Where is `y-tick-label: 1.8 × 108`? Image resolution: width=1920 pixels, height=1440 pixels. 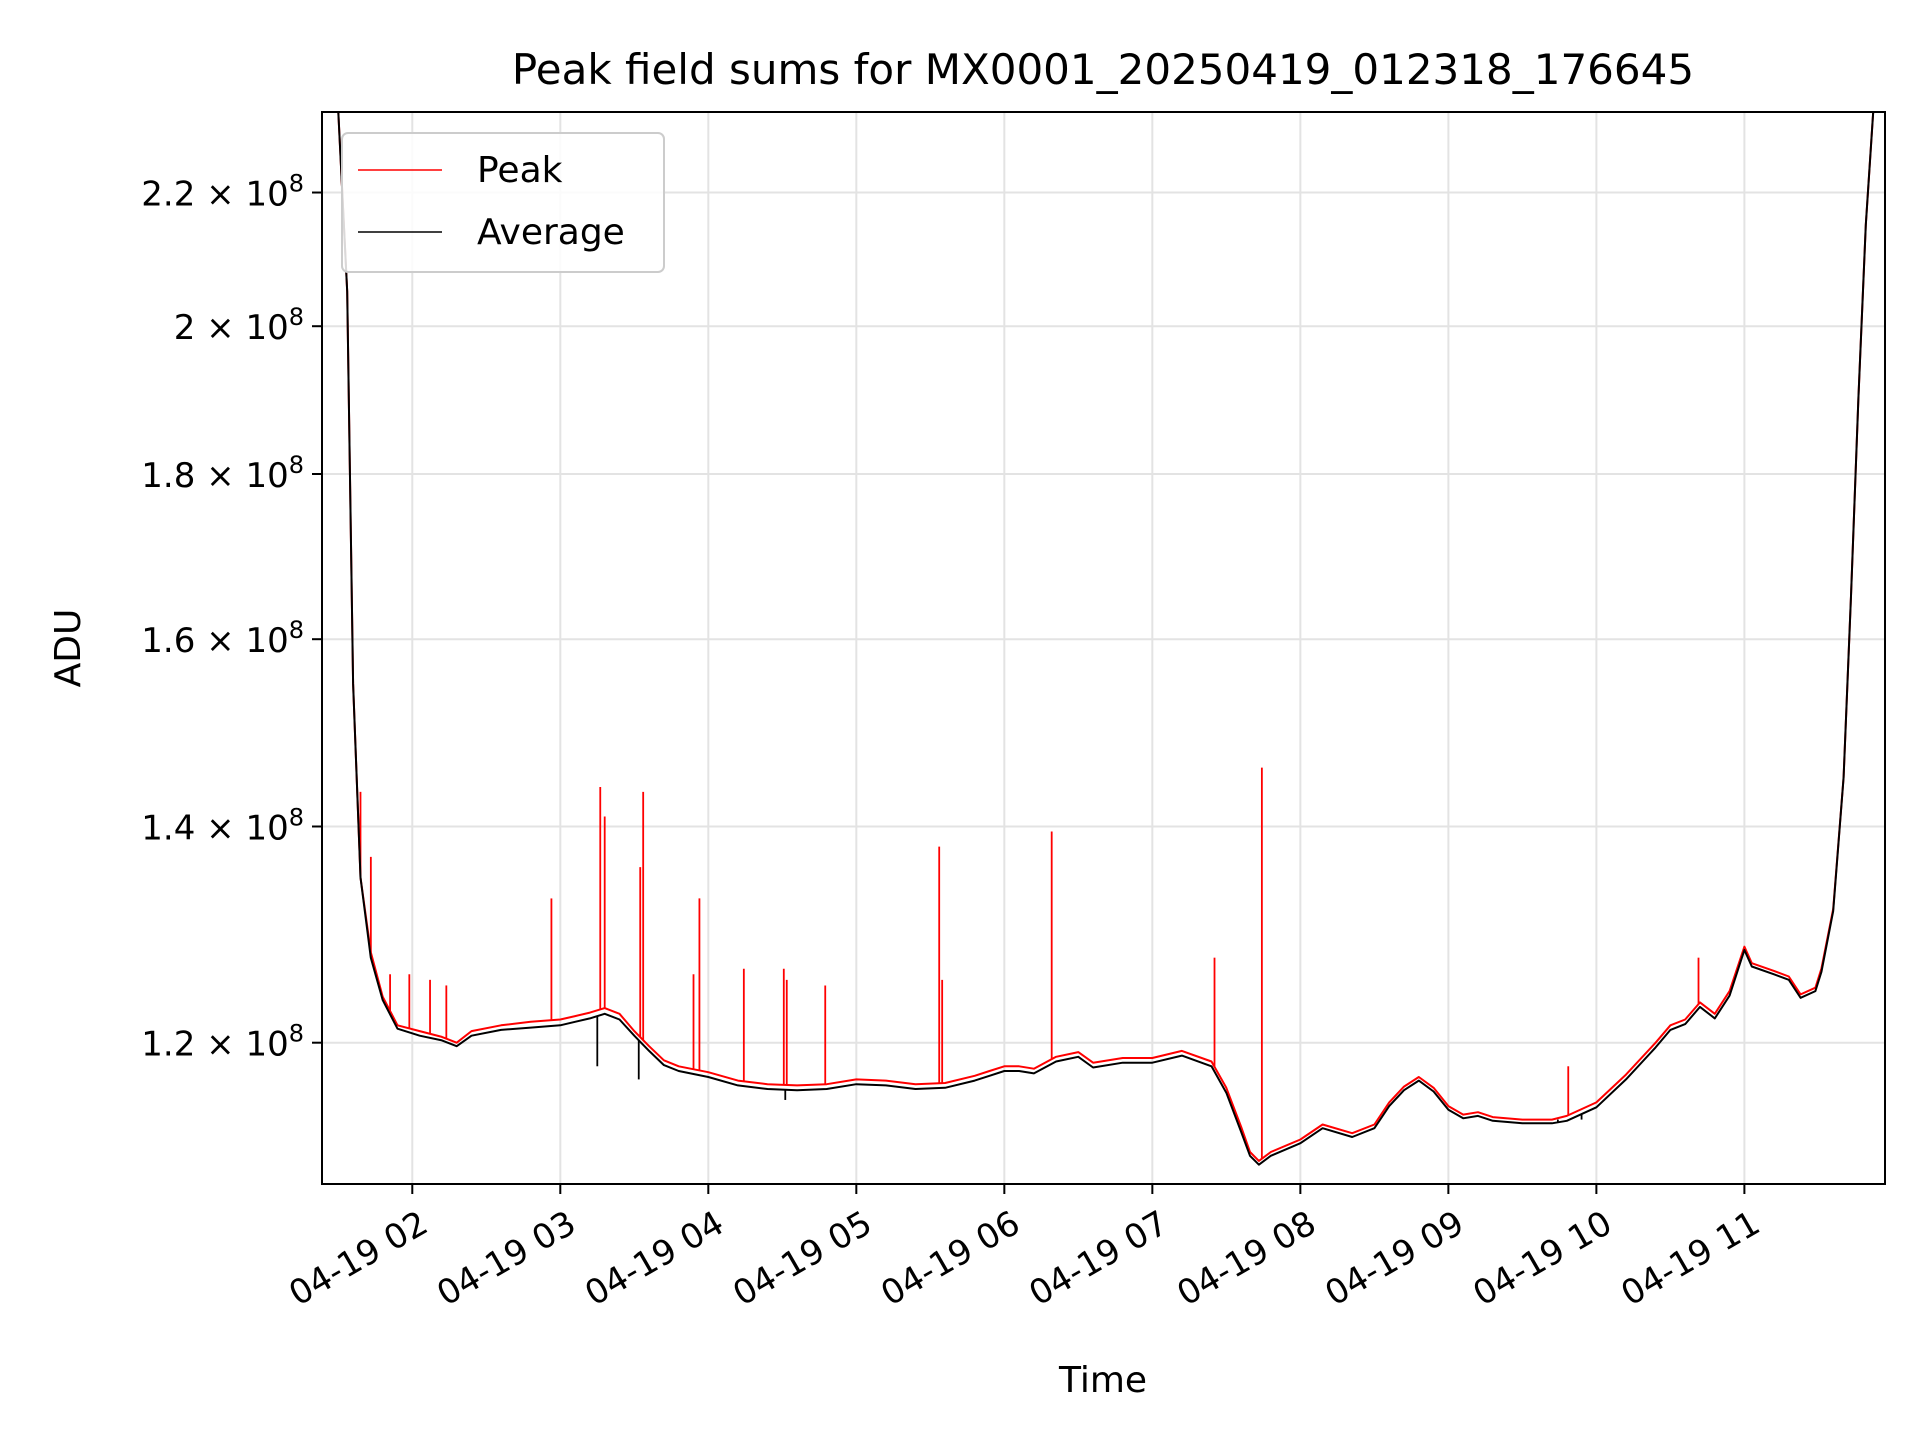
y-tick-label: 1.8 × 108 is located at coordinates (222, 473).